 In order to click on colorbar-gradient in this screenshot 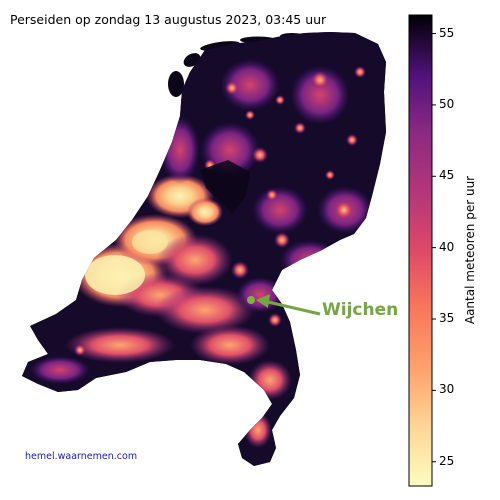, I will do `click(420, 250)`.